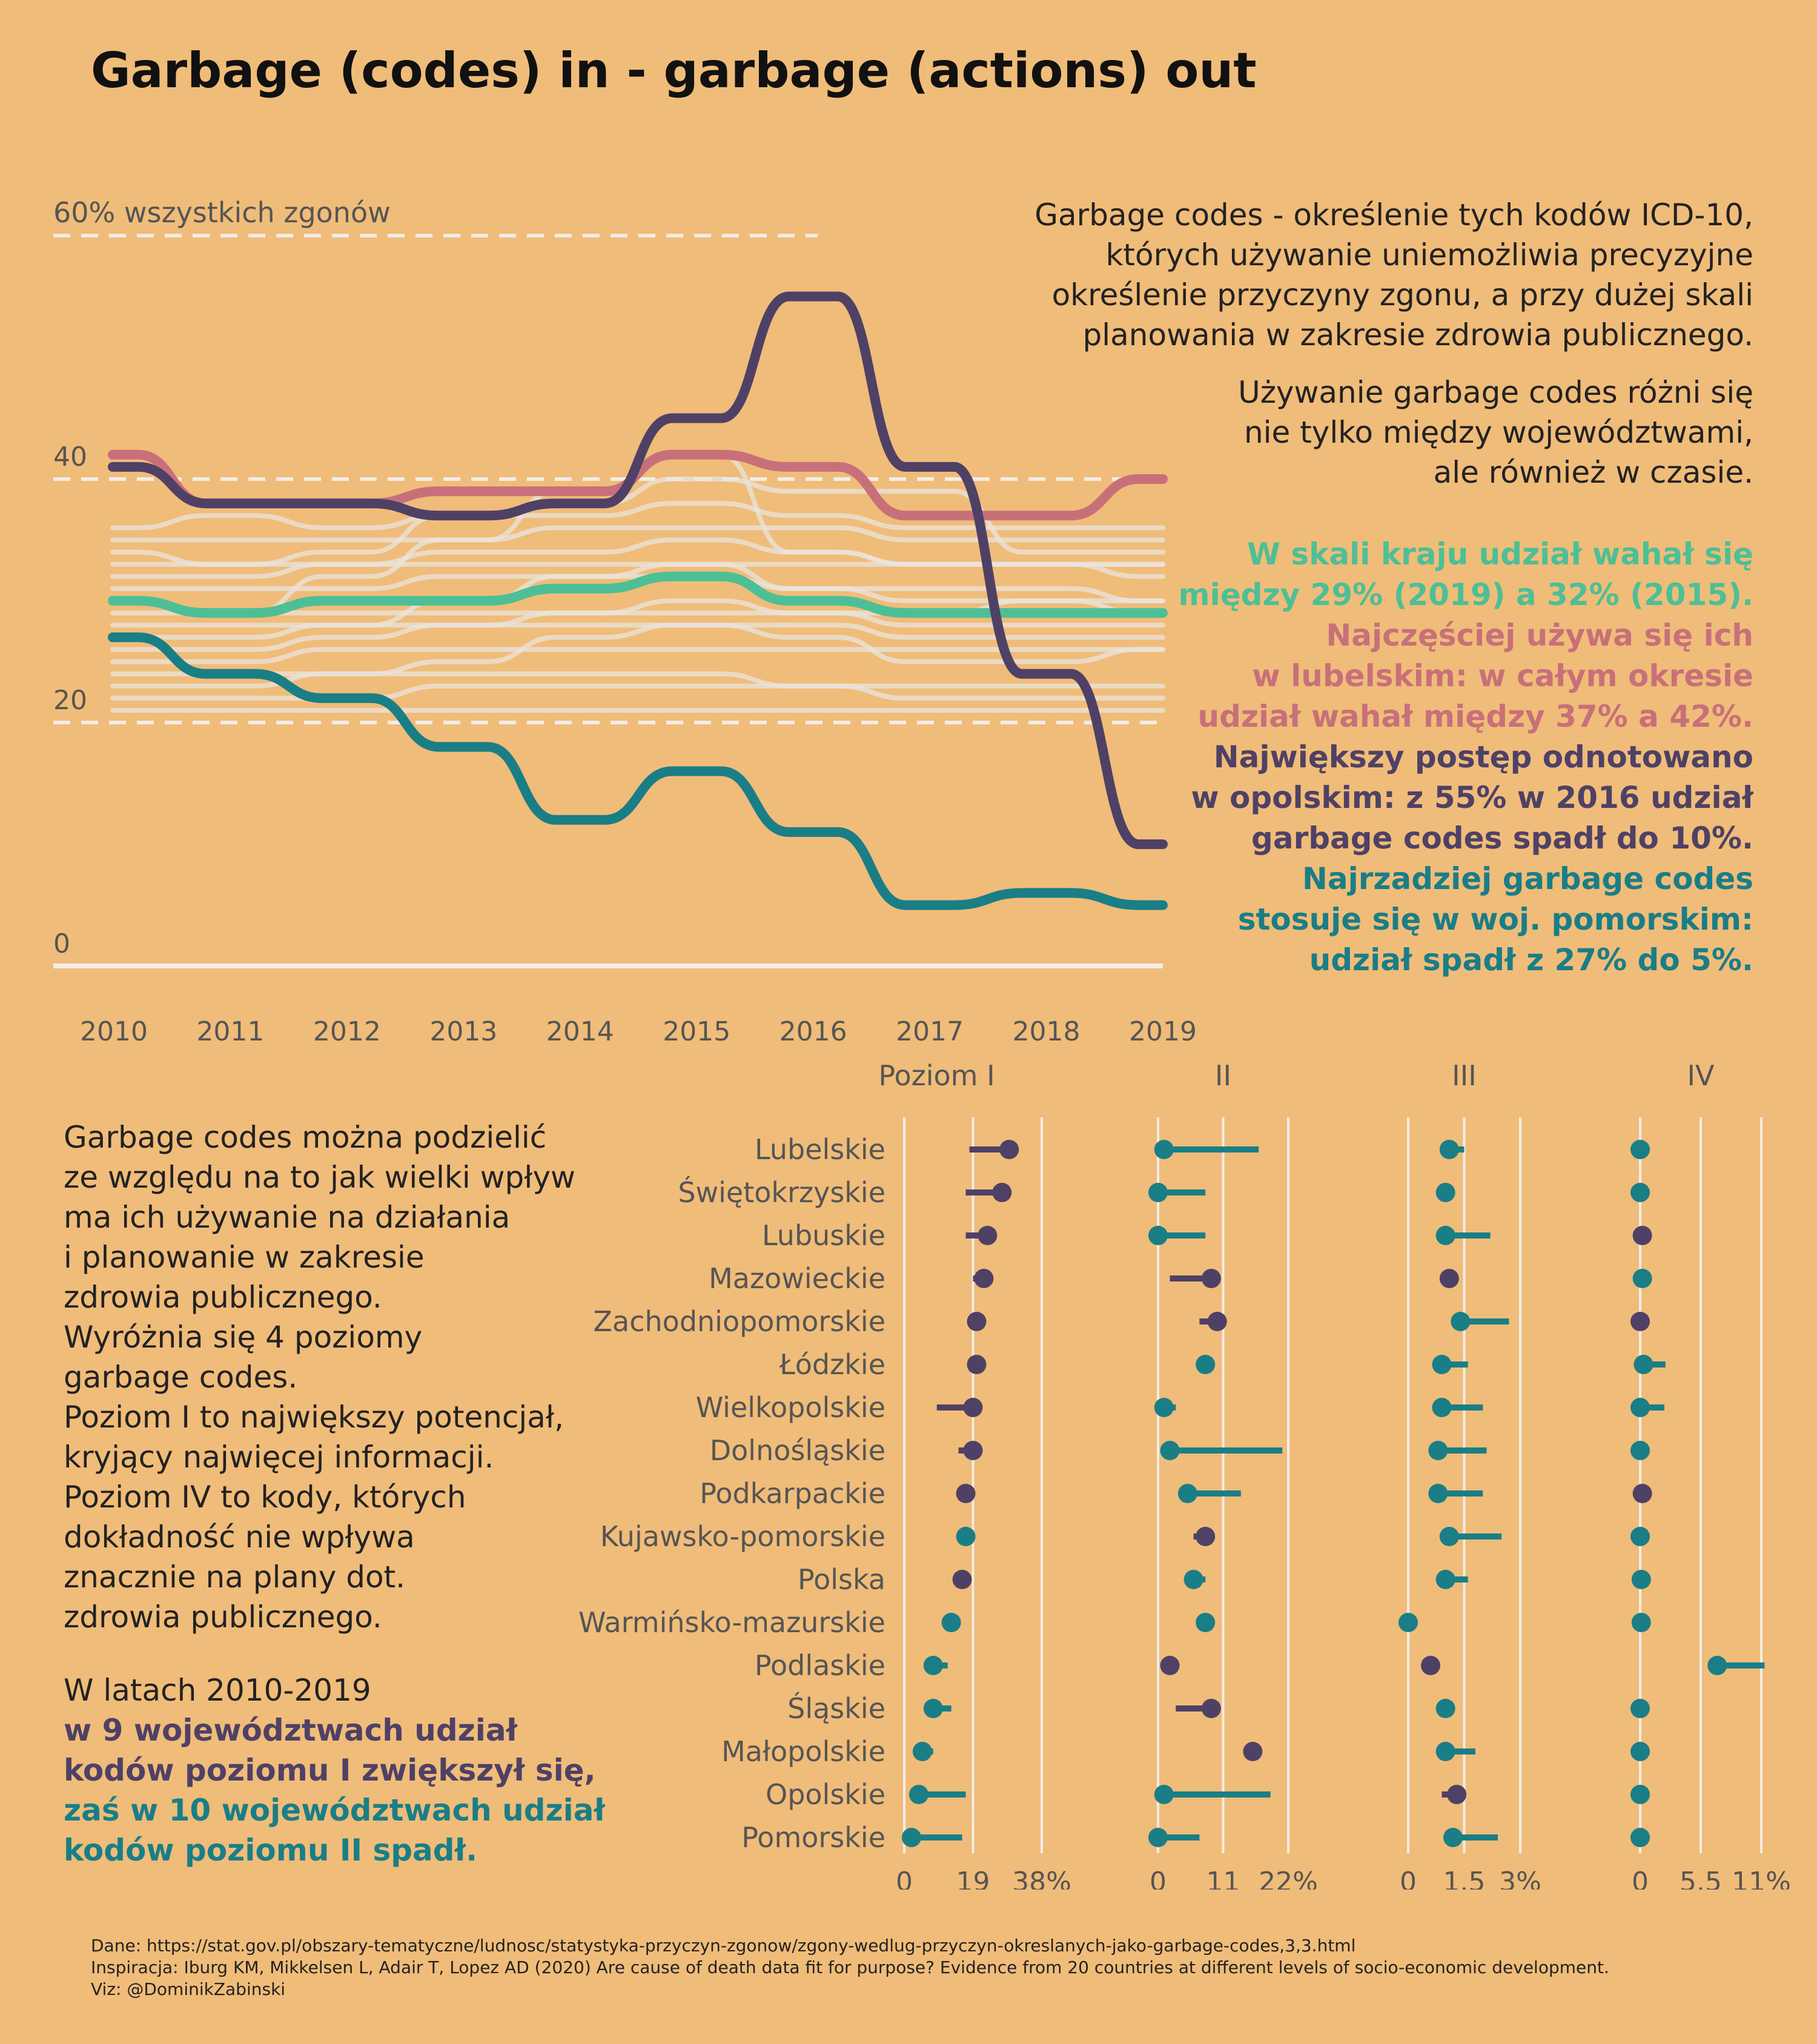  Describe the element at coordinates (1498, 432) in the screenshot. I see `intro2-line: nie tylko między województwami,` at that location.